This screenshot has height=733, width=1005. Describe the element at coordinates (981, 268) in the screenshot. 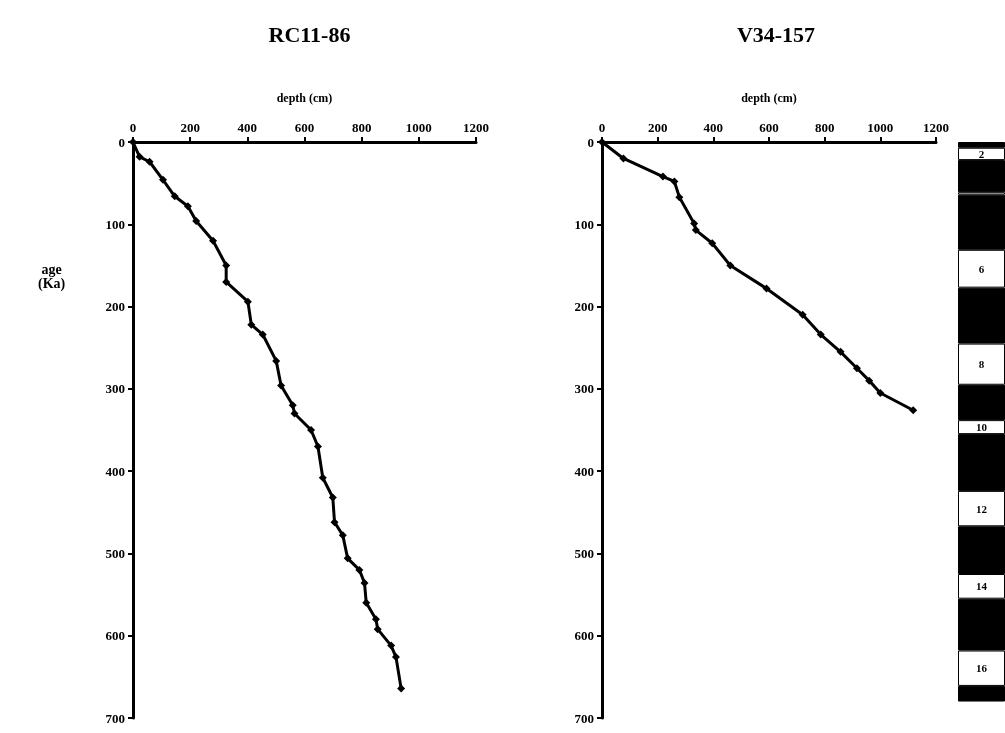

I see `series-label: 6` at that location.